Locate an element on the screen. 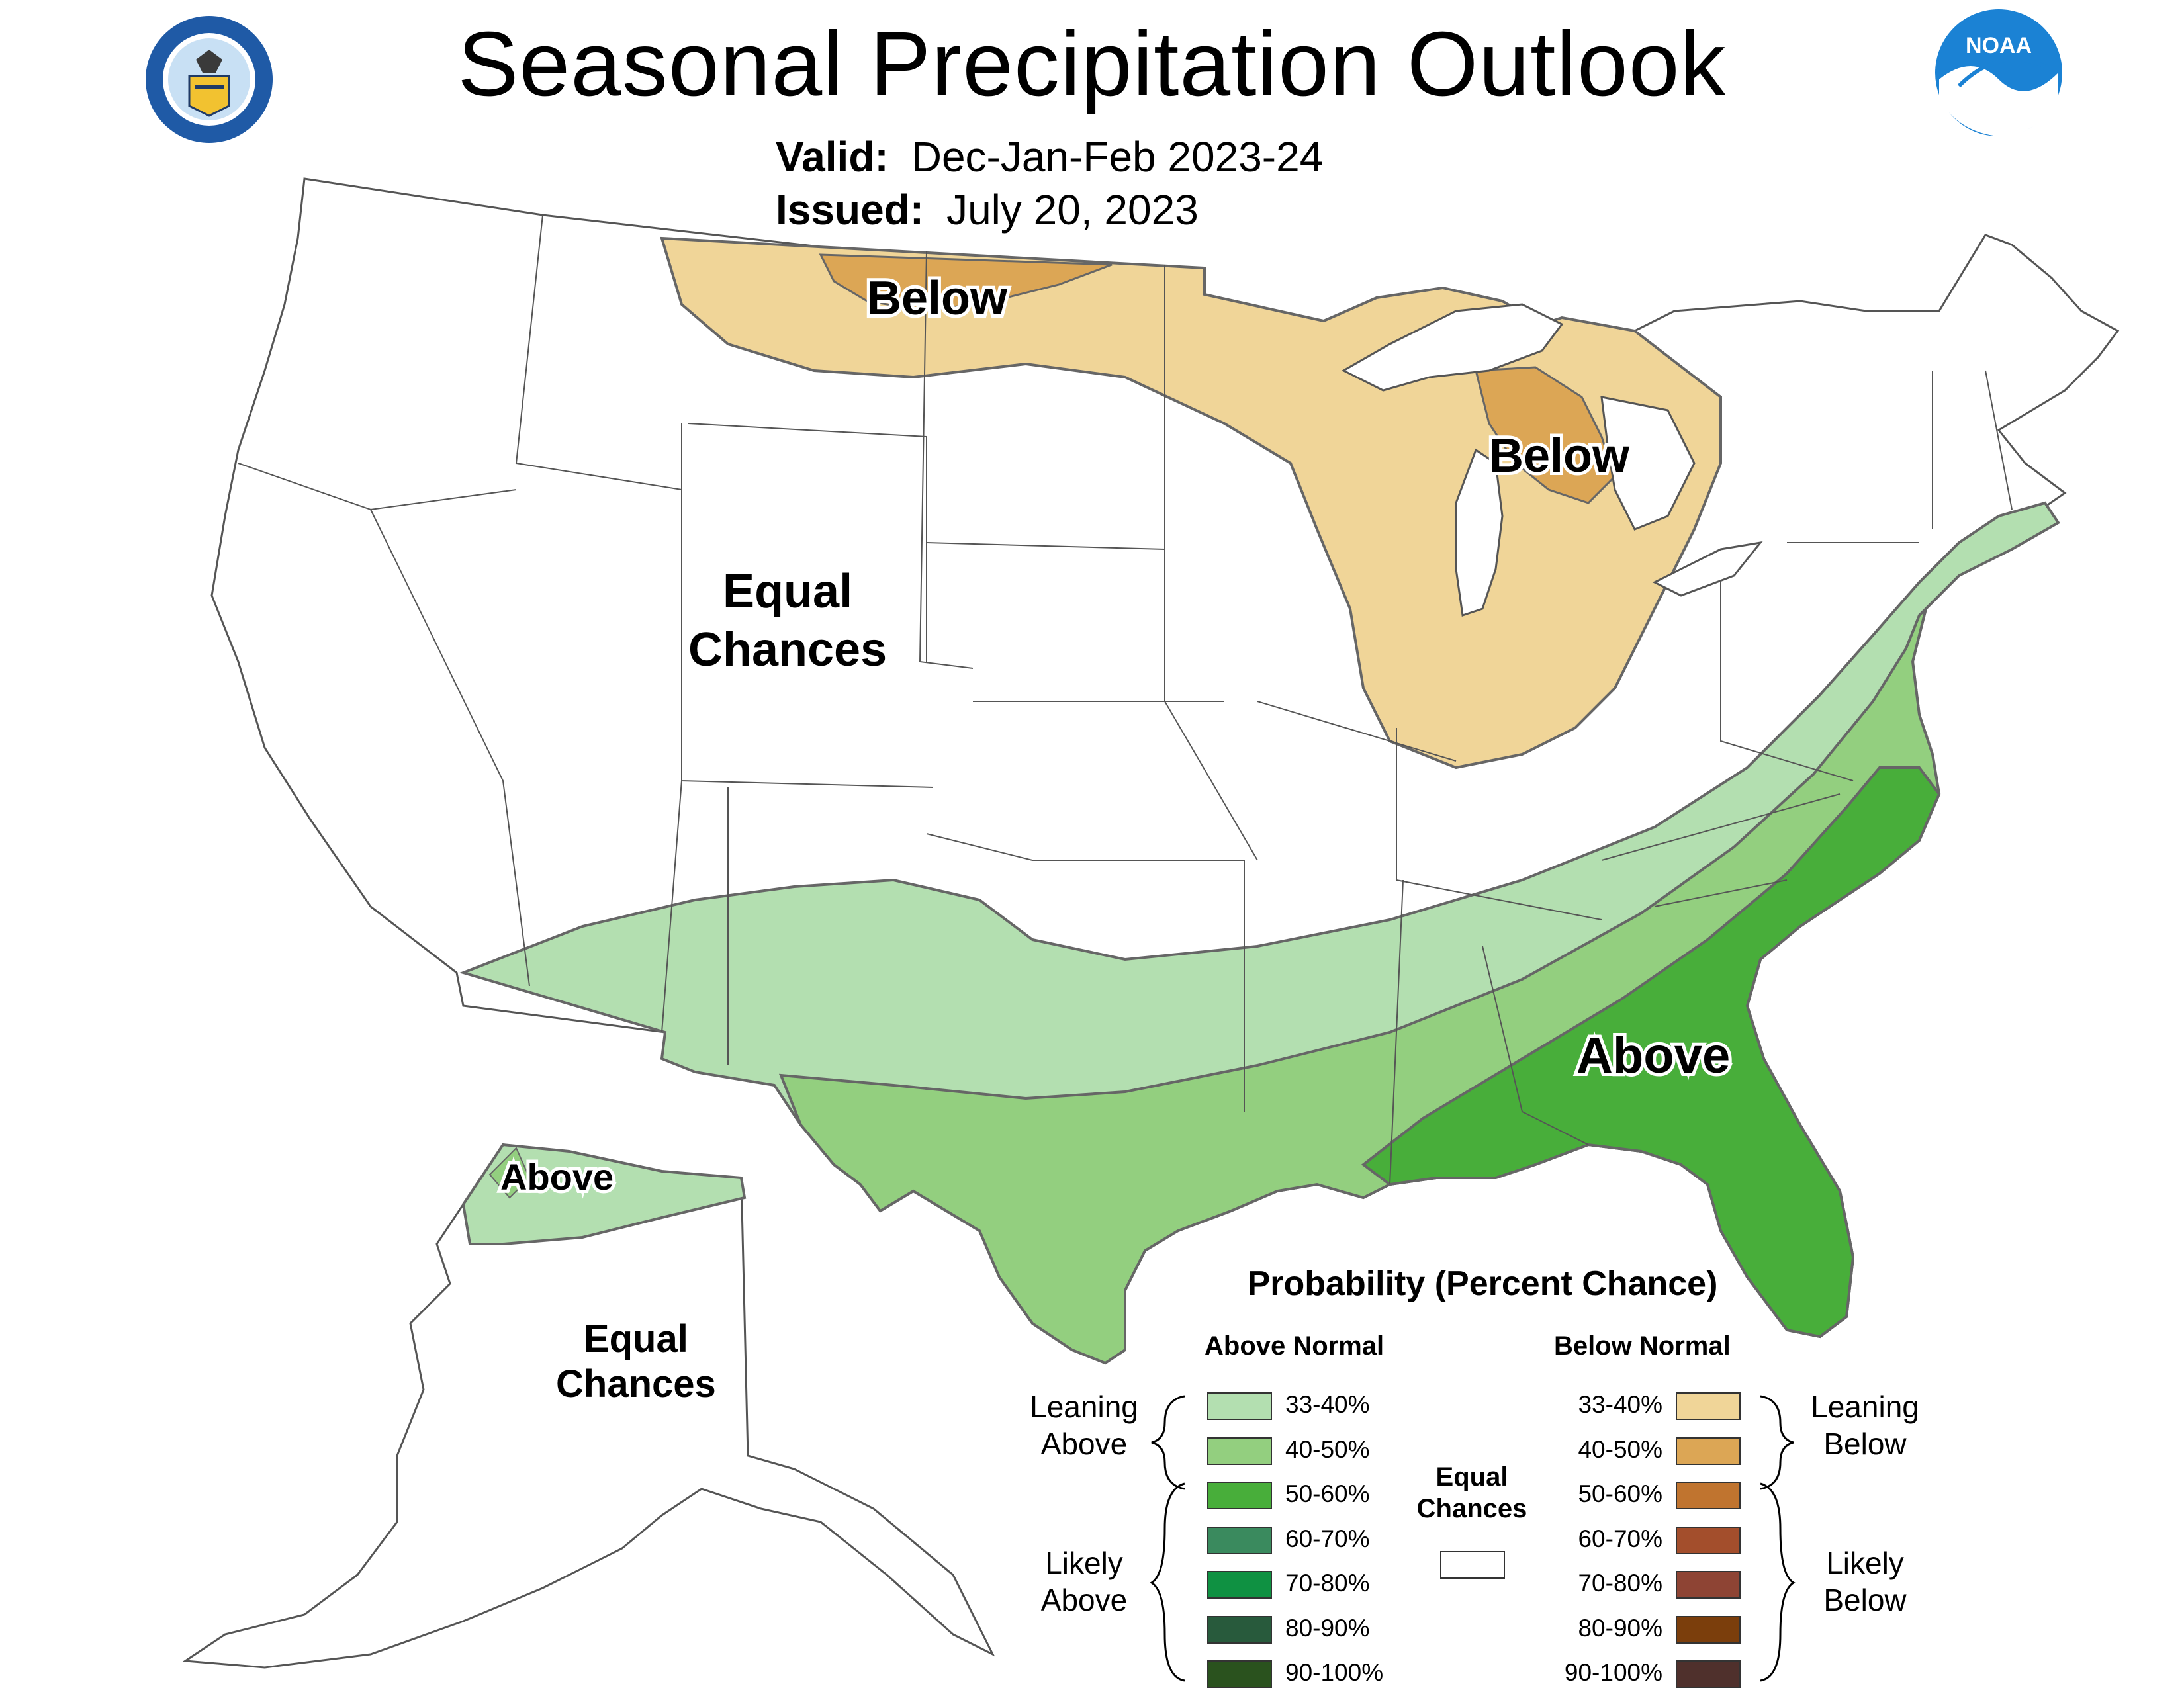 The image size is (2184, 1688). valid-row: Valid: Dec-Jan-Feb 2023-24 is located at coordinates (1049, 156).